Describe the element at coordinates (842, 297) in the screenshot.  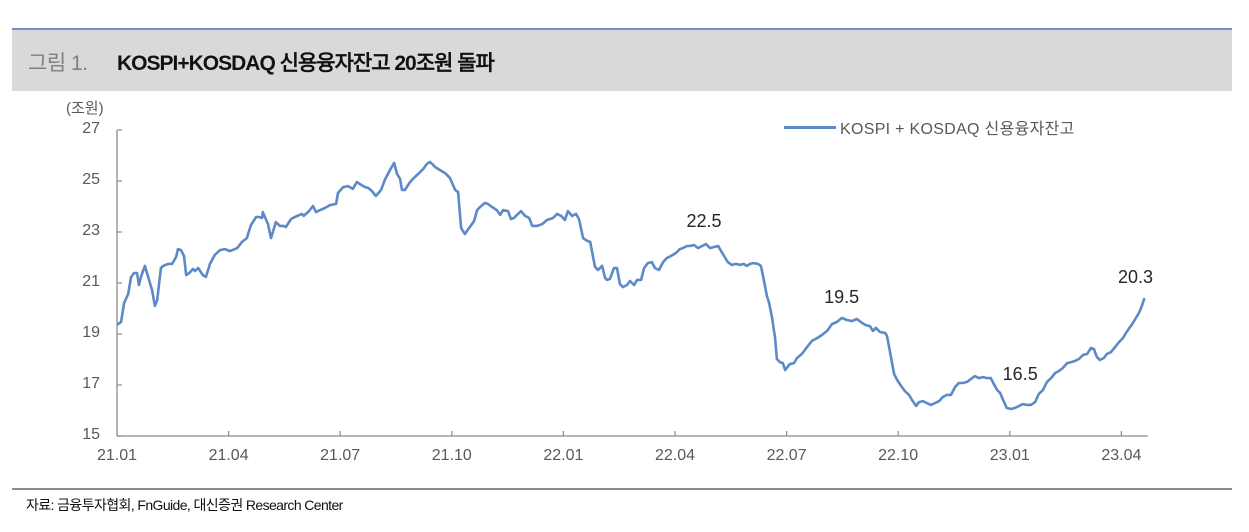
I see `annotation-label: 19.5` at that location.